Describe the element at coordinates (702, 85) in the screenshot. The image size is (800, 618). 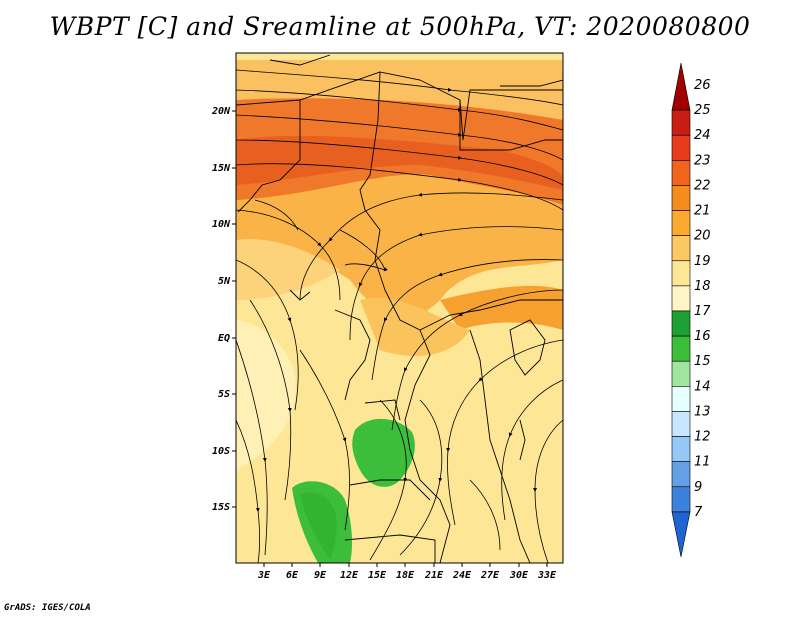
I see `colorbar-label: 26` at that location.